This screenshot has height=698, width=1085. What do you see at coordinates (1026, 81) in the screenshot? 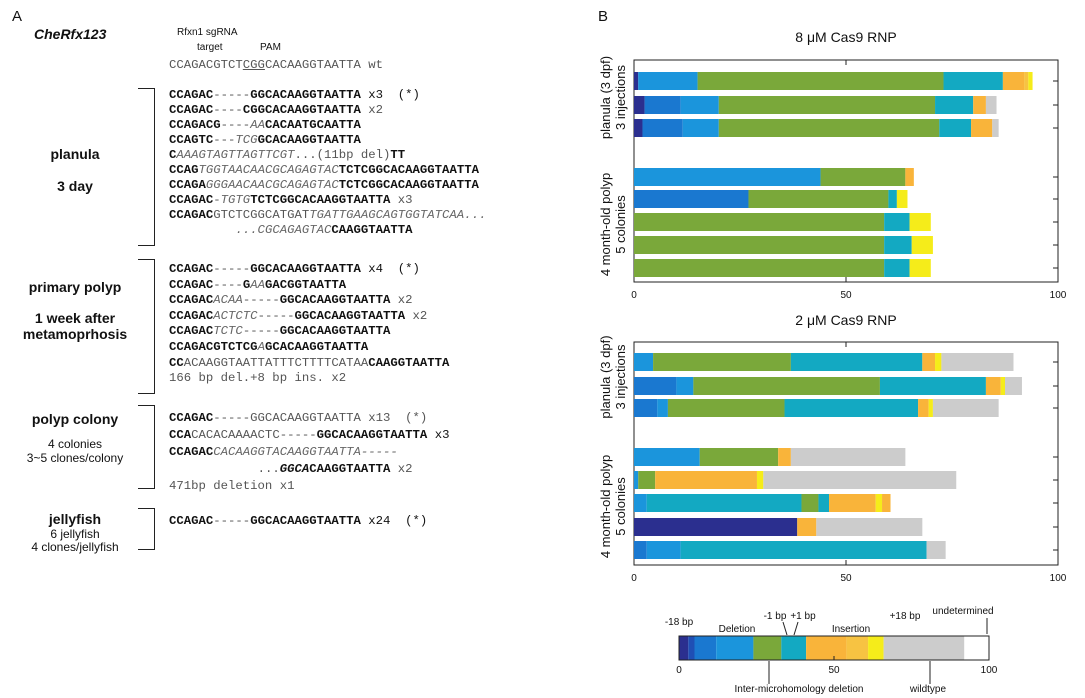
I see `bar-segment-ins_mid` at bounding box center [1026, 81].